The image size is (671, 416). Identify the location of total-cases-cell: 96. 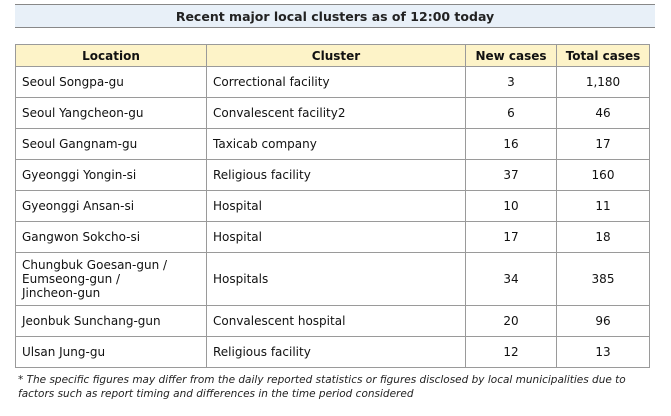
(603, 321).